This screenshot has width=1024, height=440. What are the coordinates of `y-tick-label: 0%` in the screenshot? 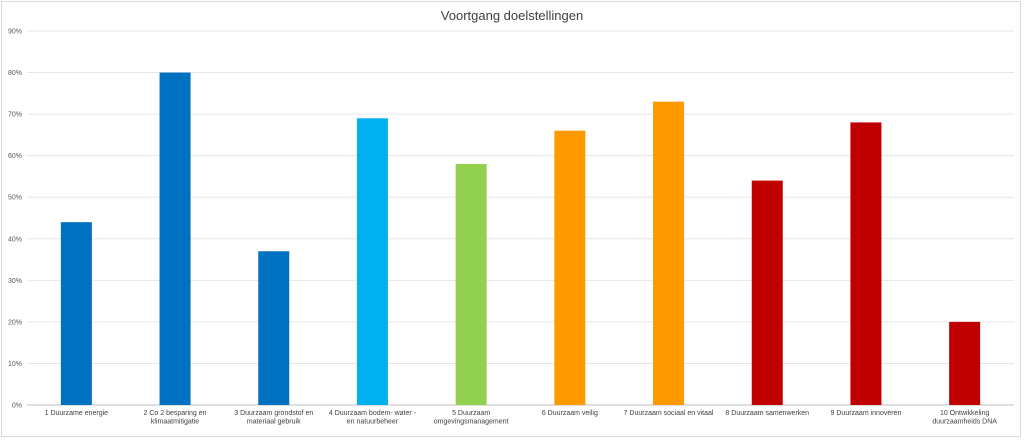 It's located at (17, 406).